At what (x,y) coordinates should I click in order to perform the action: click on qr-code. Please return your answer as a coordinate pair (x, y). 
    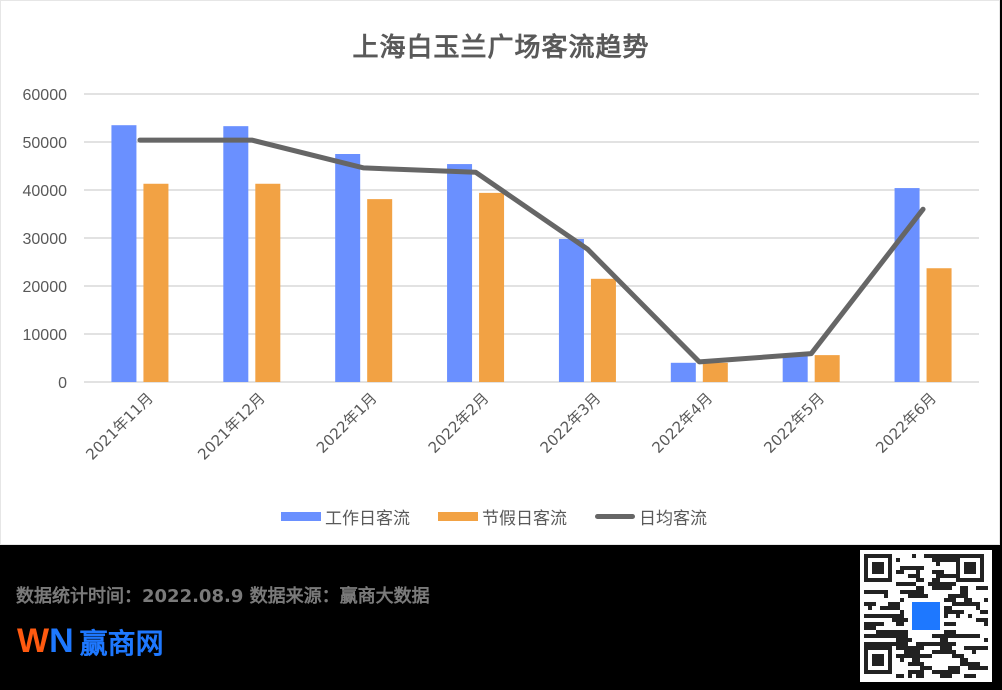
    Looking at the image, I should click on (926, 616).